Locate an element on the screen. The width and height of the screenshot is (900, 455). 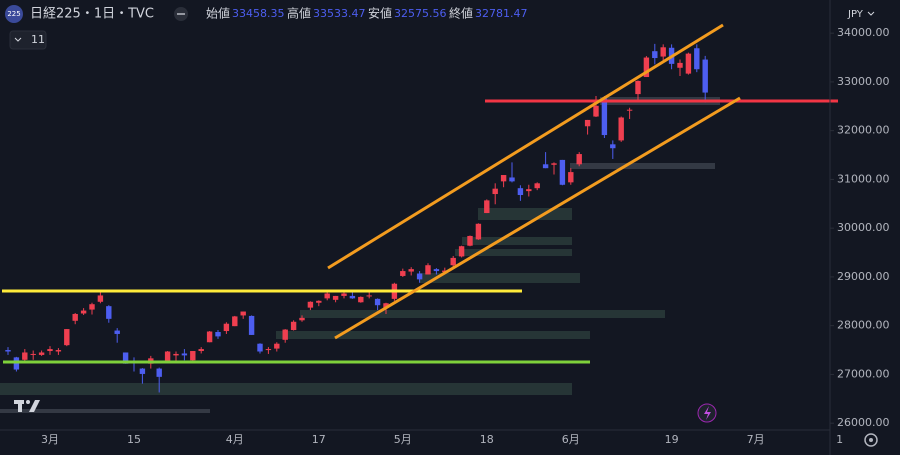
y-tick-label: 27000.00 is located at coordinates (863, 373).